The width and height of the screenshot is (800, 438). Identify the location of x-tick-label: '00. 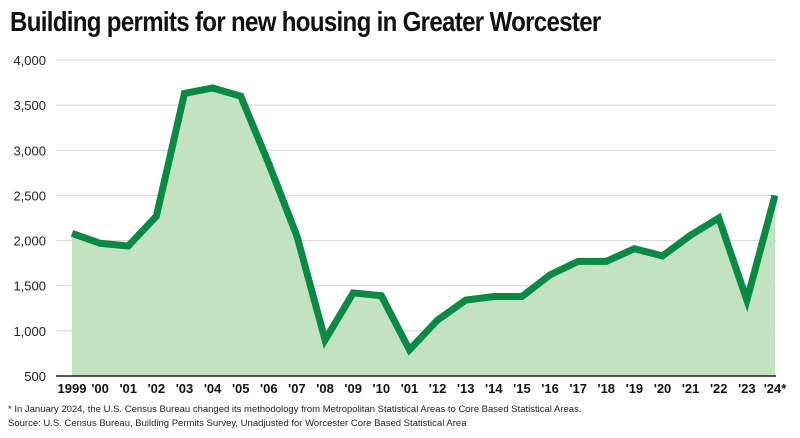
(100, 388).